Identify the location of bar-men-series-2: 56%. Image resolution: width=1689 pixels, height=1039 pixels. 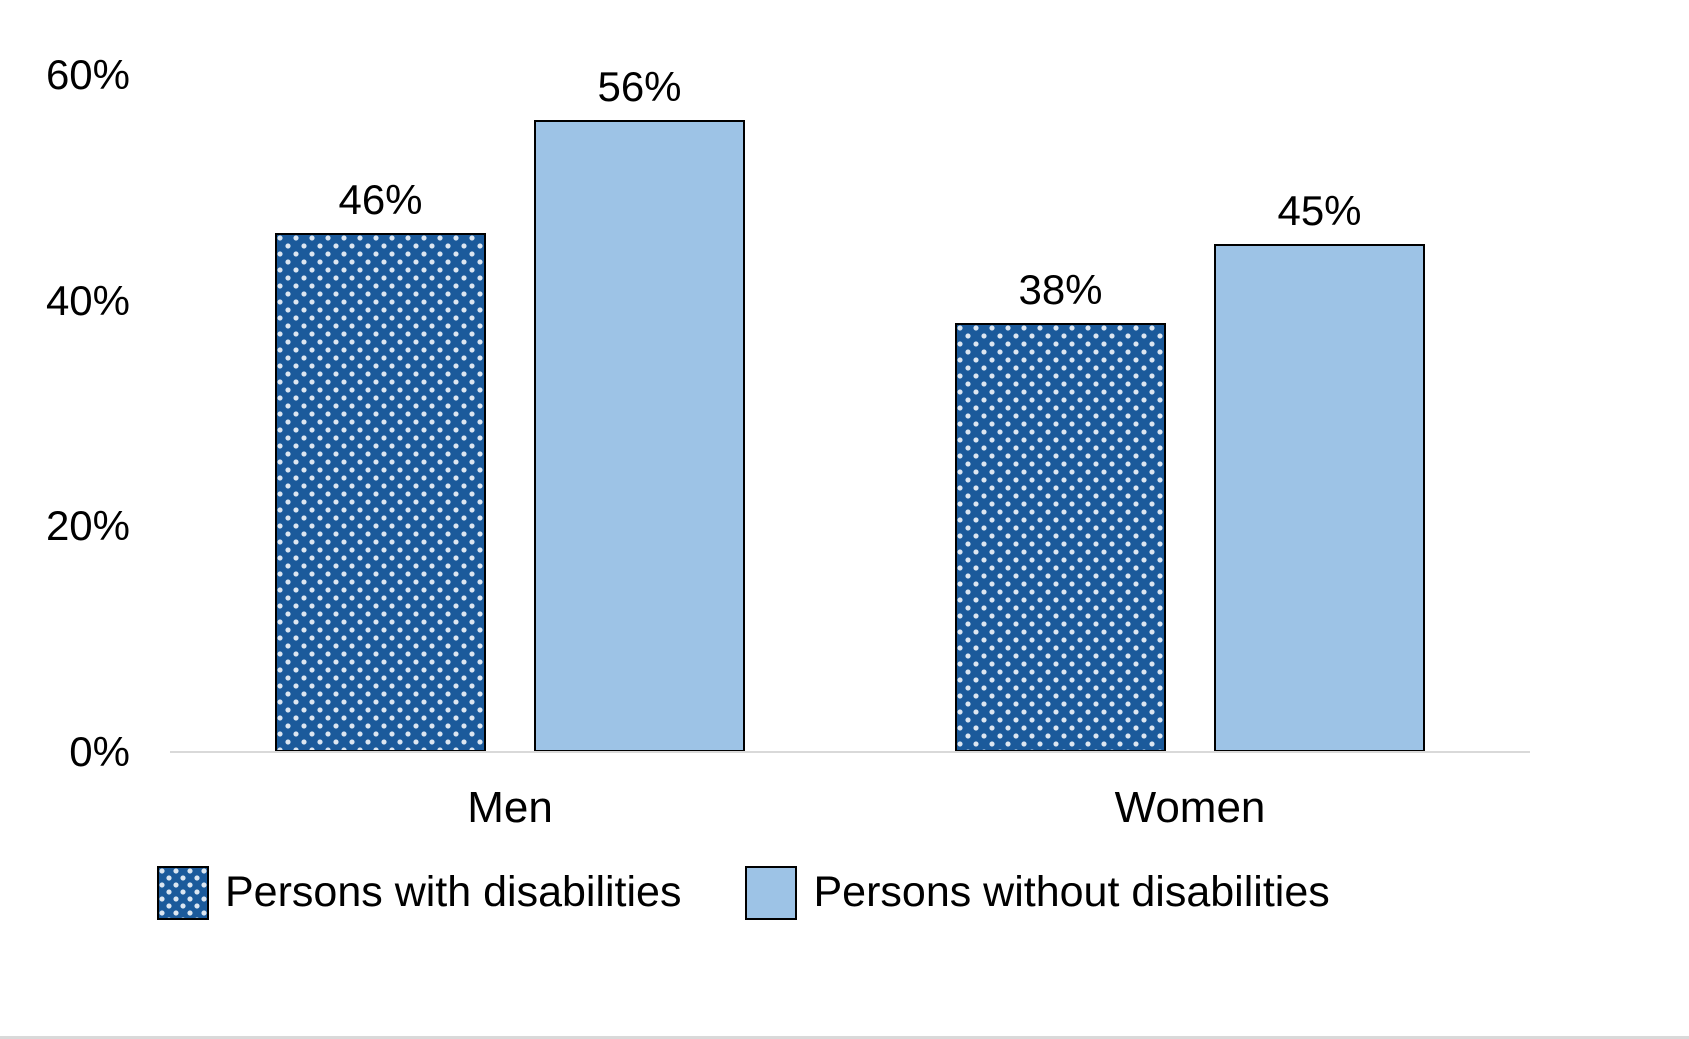
(639, 409).